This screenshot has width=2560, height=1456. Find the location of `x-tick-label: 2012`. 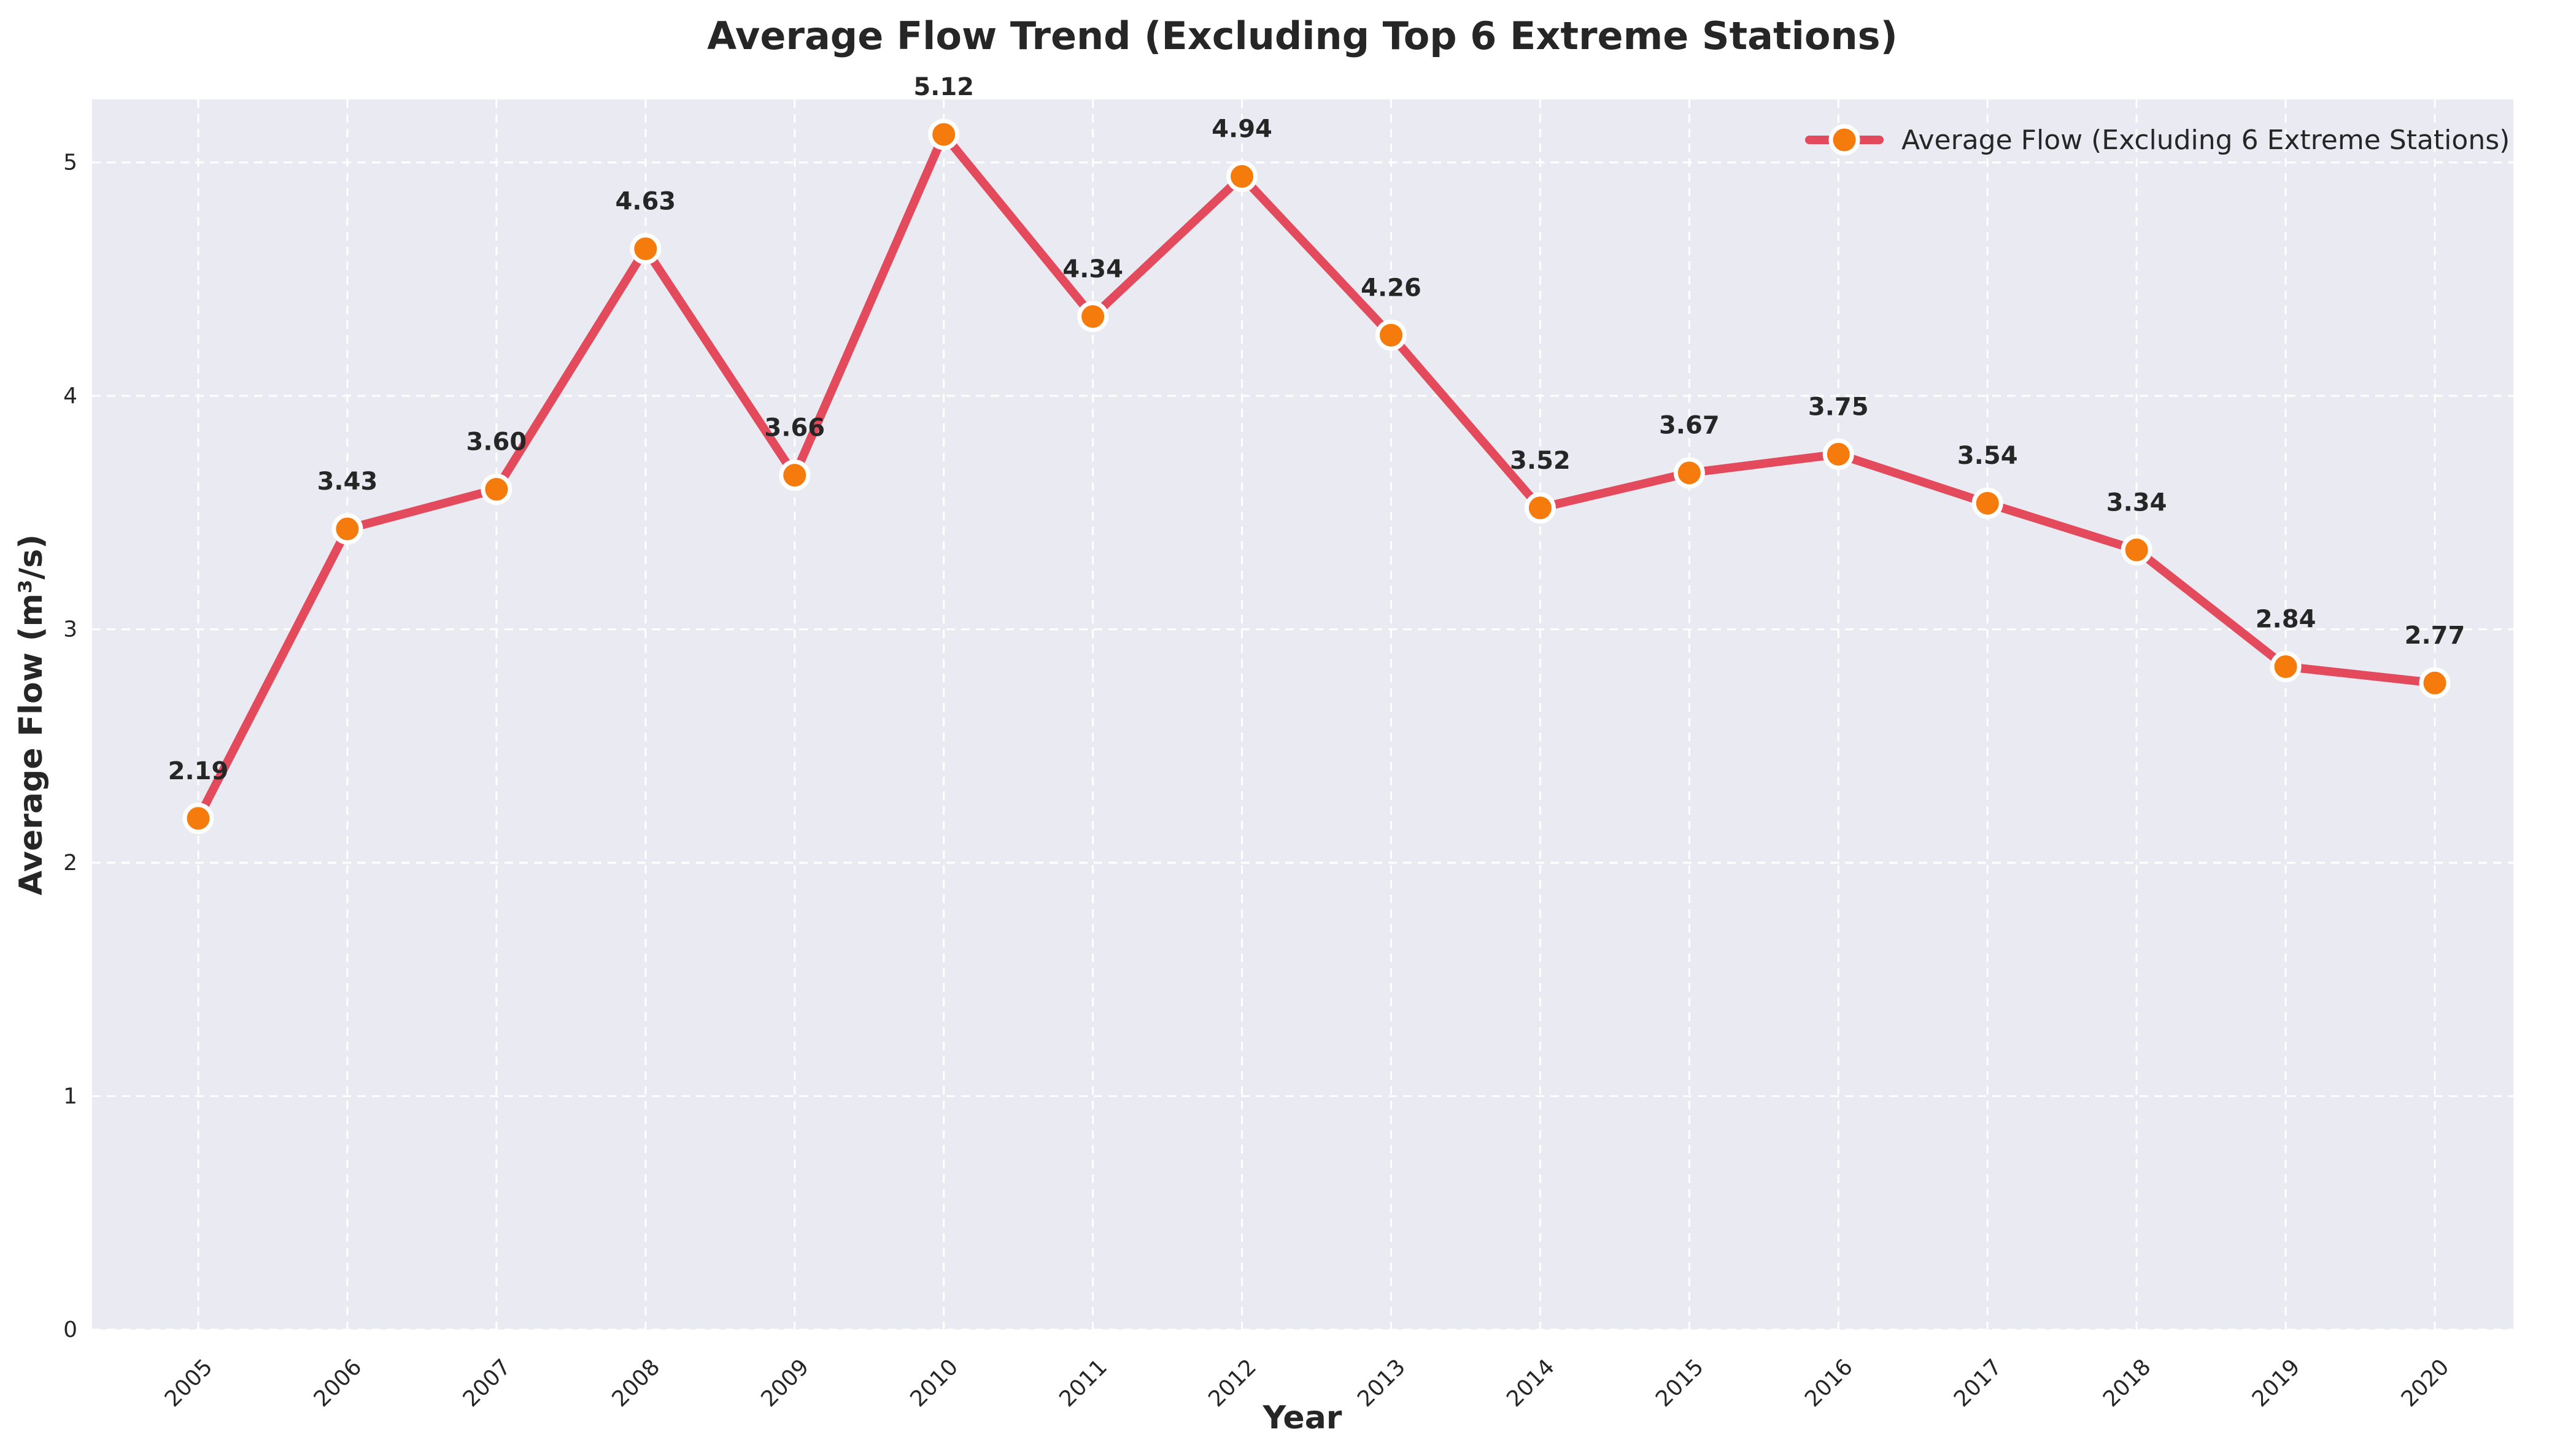

x-tick-label: 2012 is located at coordinates (1232, 1383).